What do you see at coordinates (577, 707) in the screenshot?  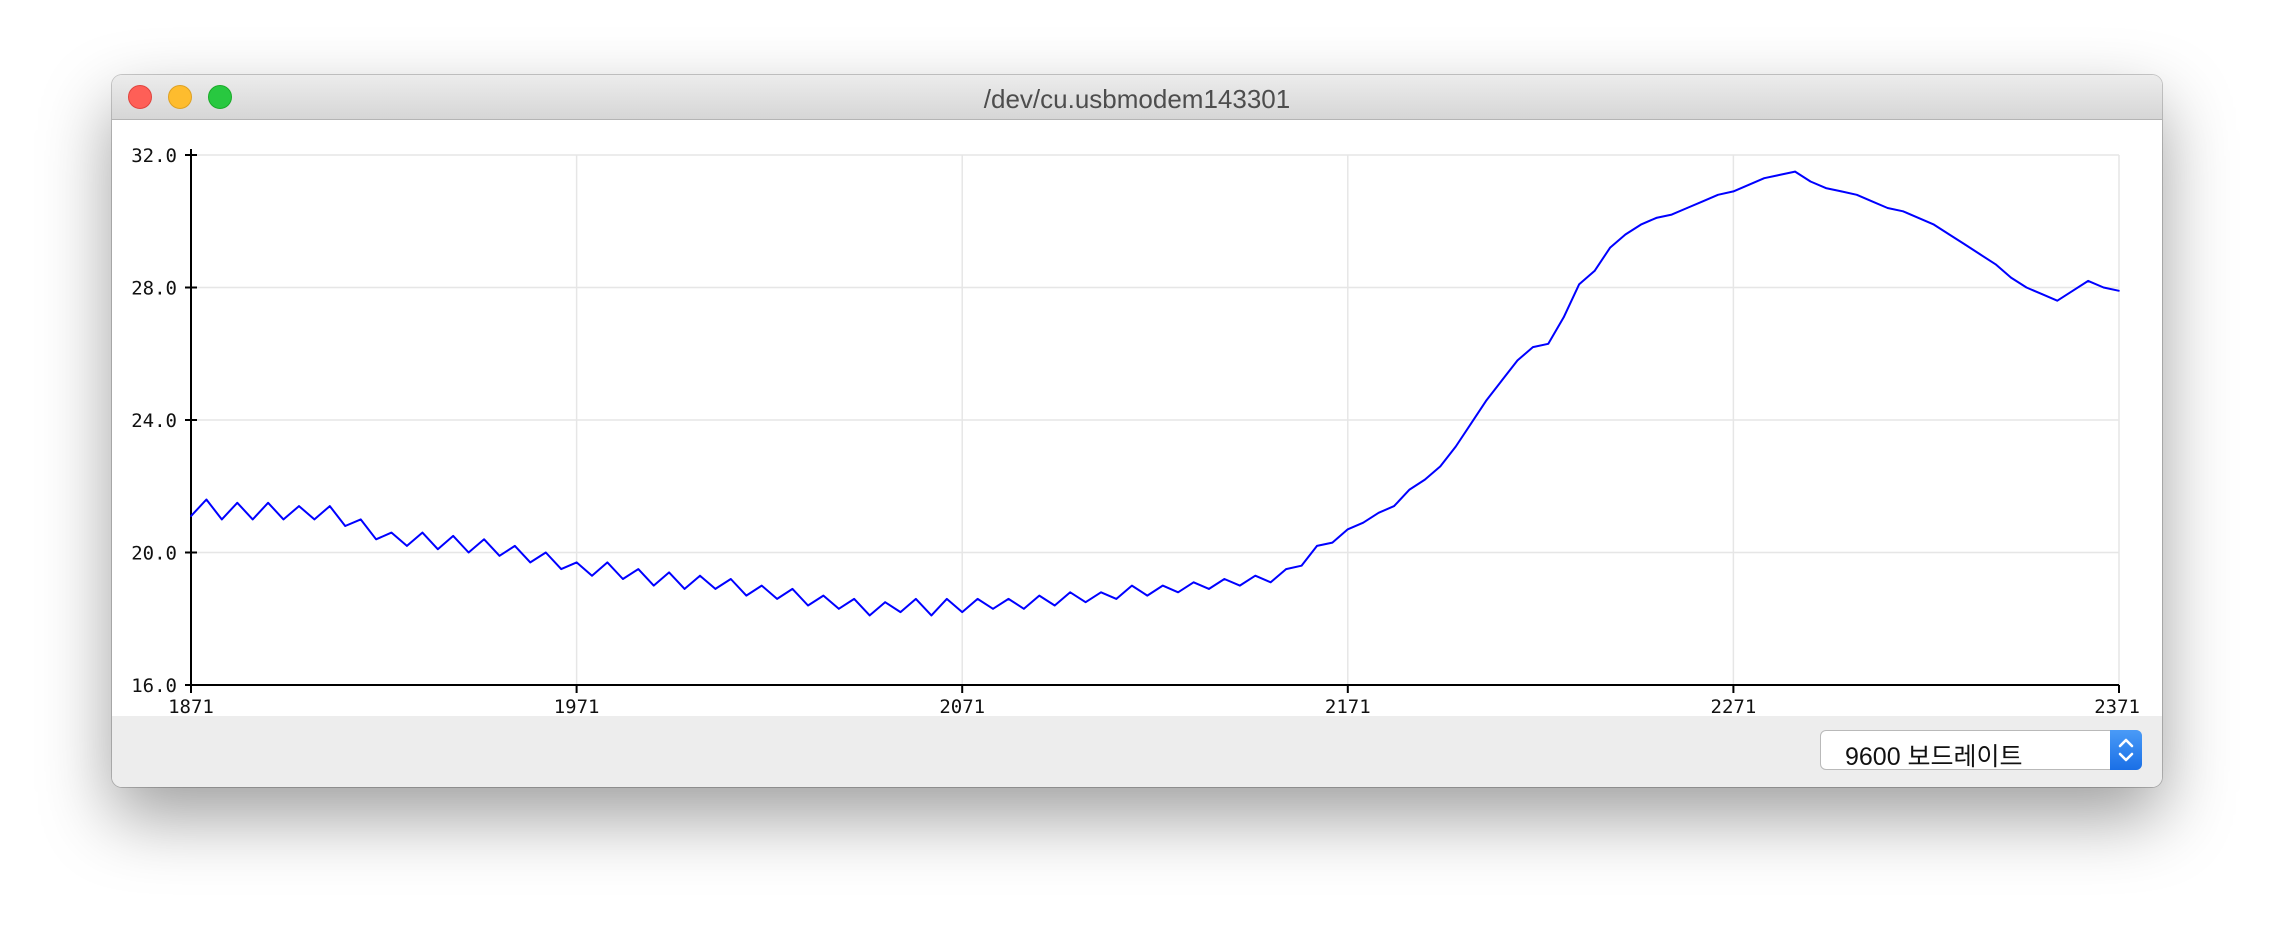 I see `x-tick-label: 1971` at bounding box center [577, 707].